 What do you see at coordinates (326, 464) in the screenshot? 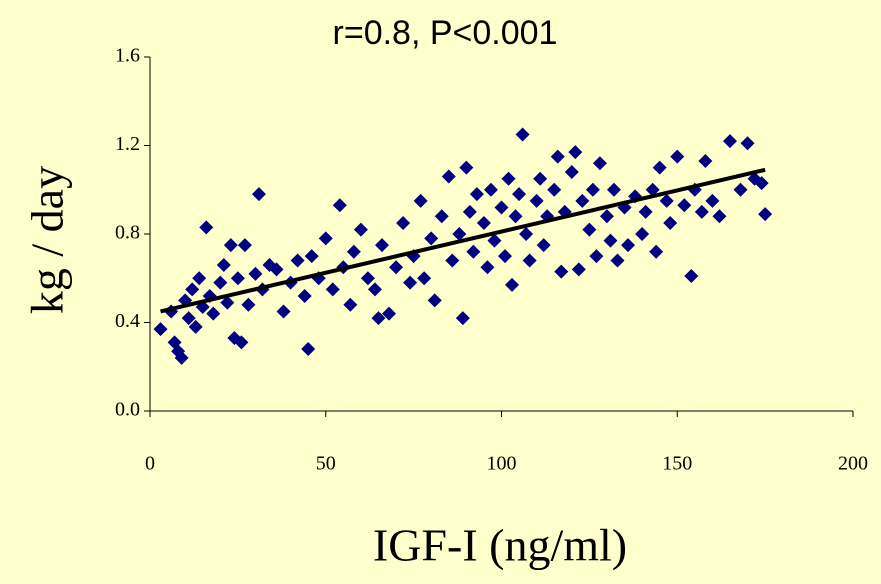
I see `x-tick-label: 50` at bounding box center [326, 464].